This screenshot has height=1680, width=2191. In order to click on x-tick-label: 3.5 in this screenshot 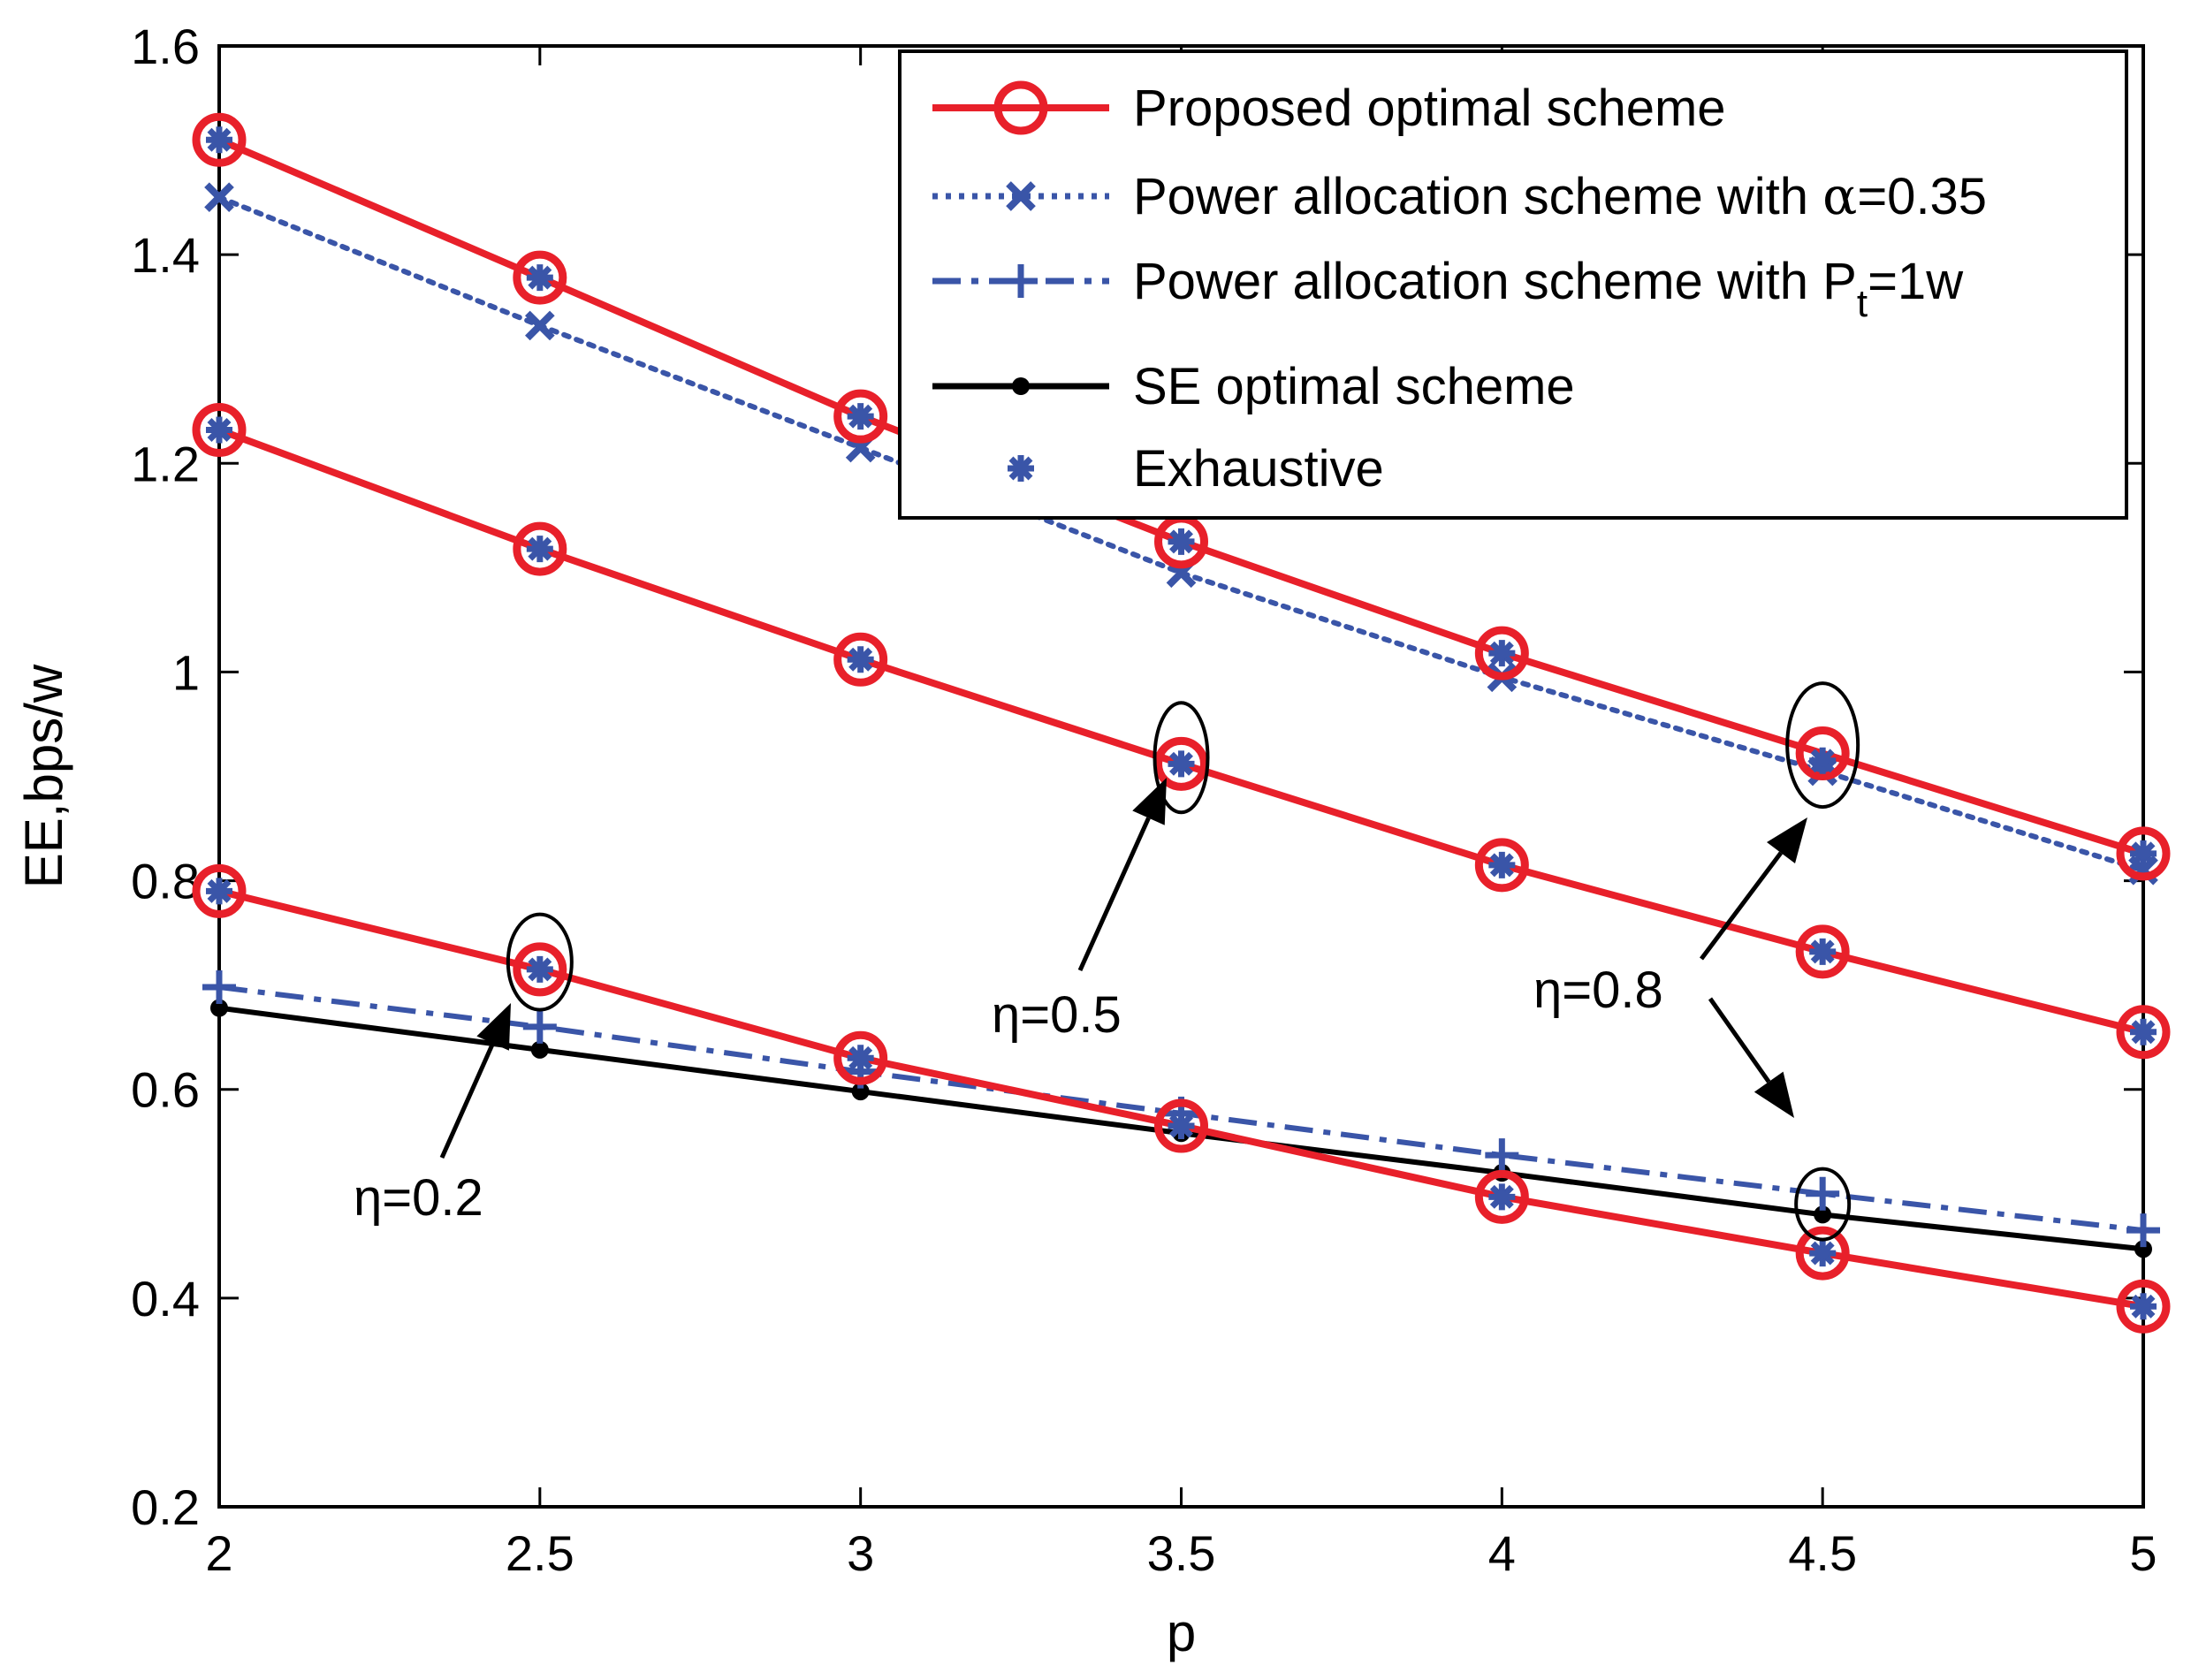, I will do `click(1182, 1553)`.